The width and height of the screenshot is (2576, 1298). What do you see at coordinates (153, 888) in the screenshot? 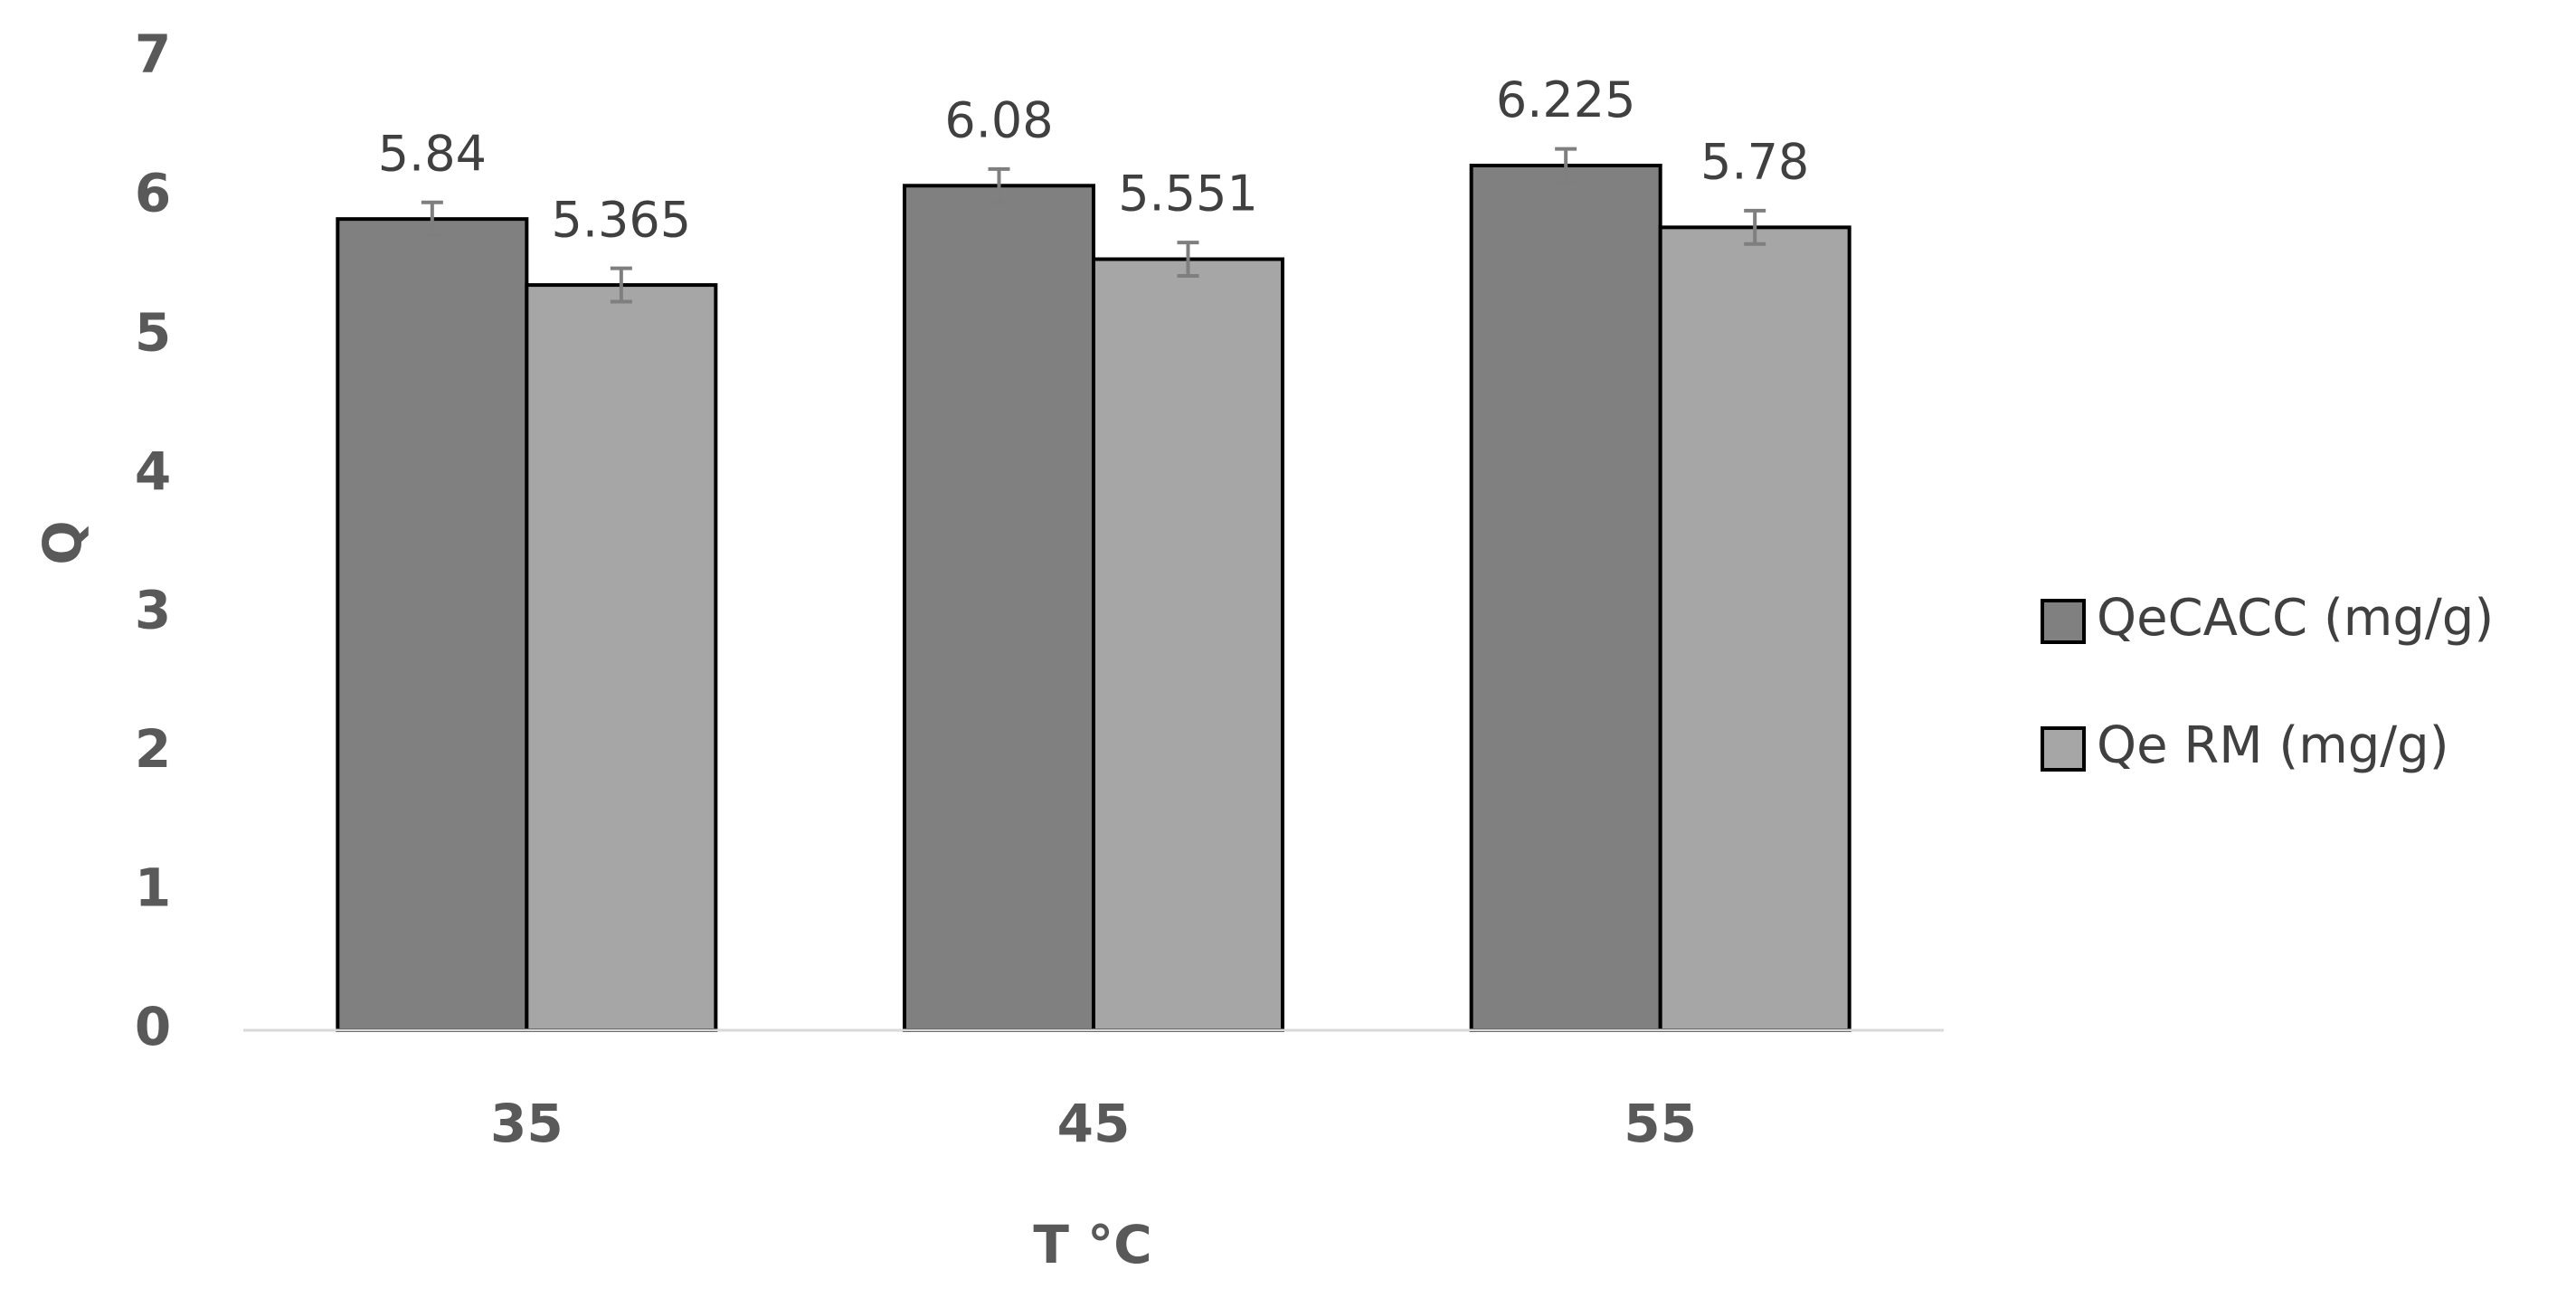
I see `y-tick-label: 1` at bounding box center [153, 888].